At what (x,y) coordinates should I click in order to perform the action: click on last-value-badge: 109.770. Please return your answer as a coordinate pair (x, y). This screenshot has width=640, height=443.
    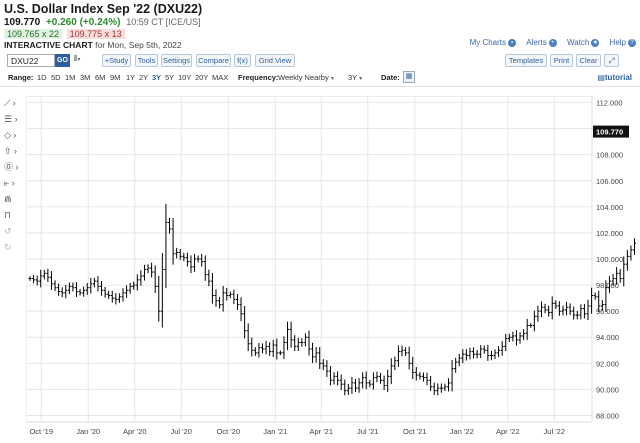
    Looking at the image, I should click on (611, 131).